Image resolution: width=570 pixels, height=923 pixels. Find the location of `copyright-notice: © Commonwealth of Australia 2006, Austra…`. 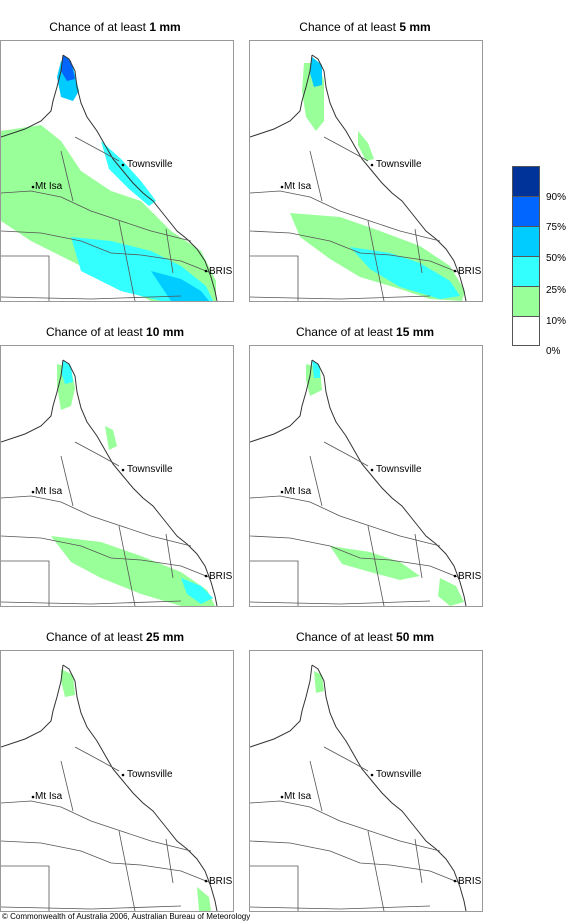

copyright-notice: © Commonwealth of Australia 2006, Austra… is located at coordinates (126, 916).